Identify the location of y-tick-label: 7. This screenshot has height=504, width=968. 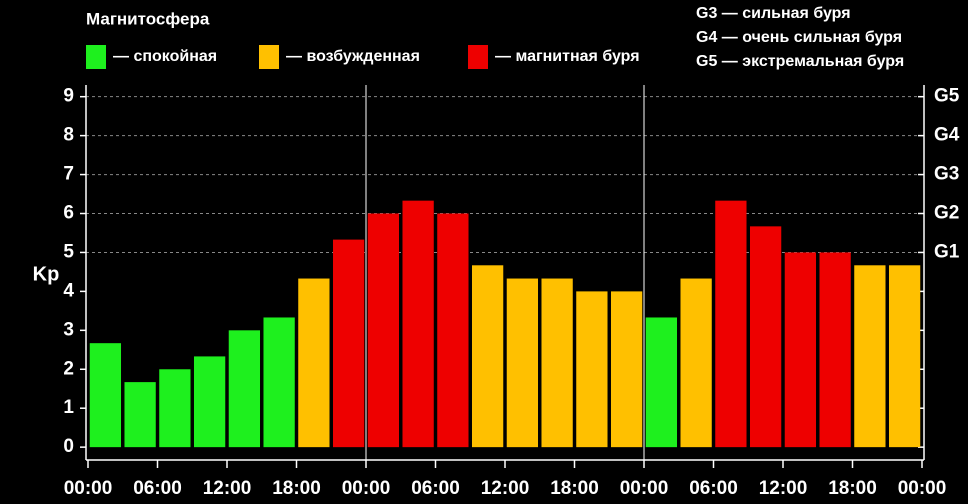
(68, 174).